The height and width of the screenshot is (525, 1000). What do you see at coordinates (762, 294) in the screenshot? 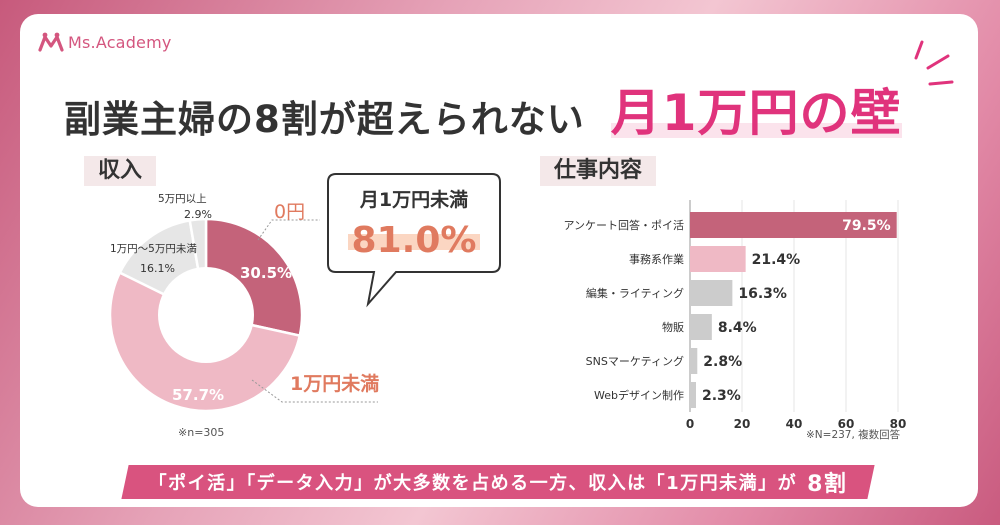
I see `bar-value-label: 16.3%` at bounding box center [762, 294].